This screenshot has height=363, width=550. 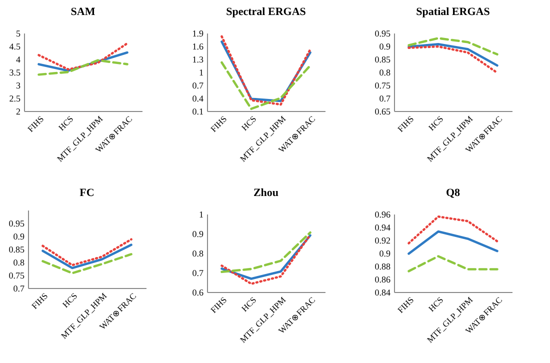 What do you see at coordinates (198, 59) in the screenshot?
I see `y-tick-label: 1.3` at bounding box center [198, 59].